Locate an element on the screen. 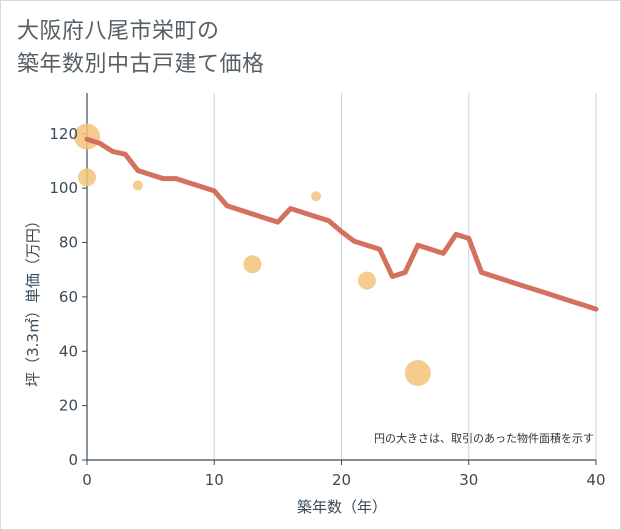 Image resolution: width=621 pixels, height=530 pixels. x-axis-label: 築年数（年） is located at coordinates (342, 507).